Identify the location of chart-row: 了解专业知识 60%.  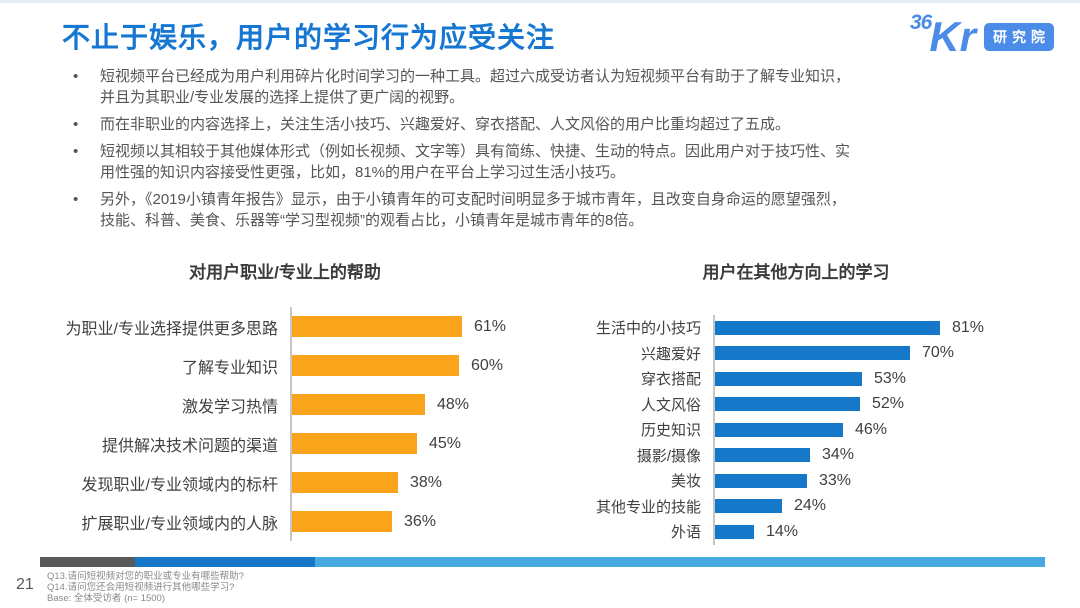
(290, 365).